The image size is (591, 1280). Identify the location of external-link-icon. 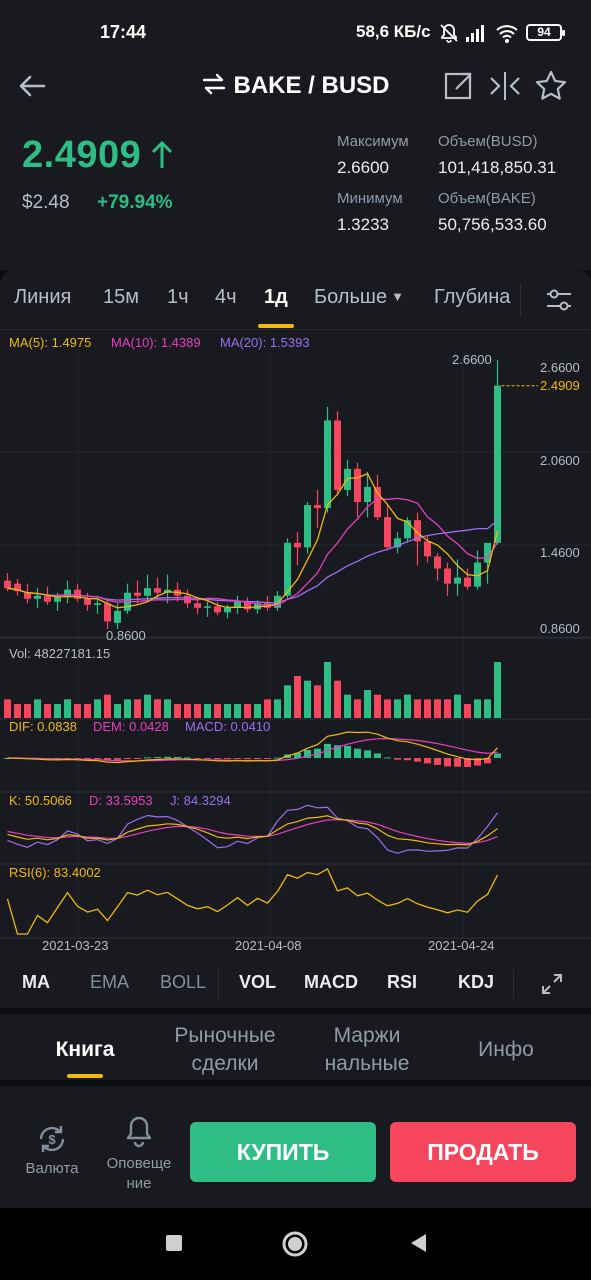
(459, 86).